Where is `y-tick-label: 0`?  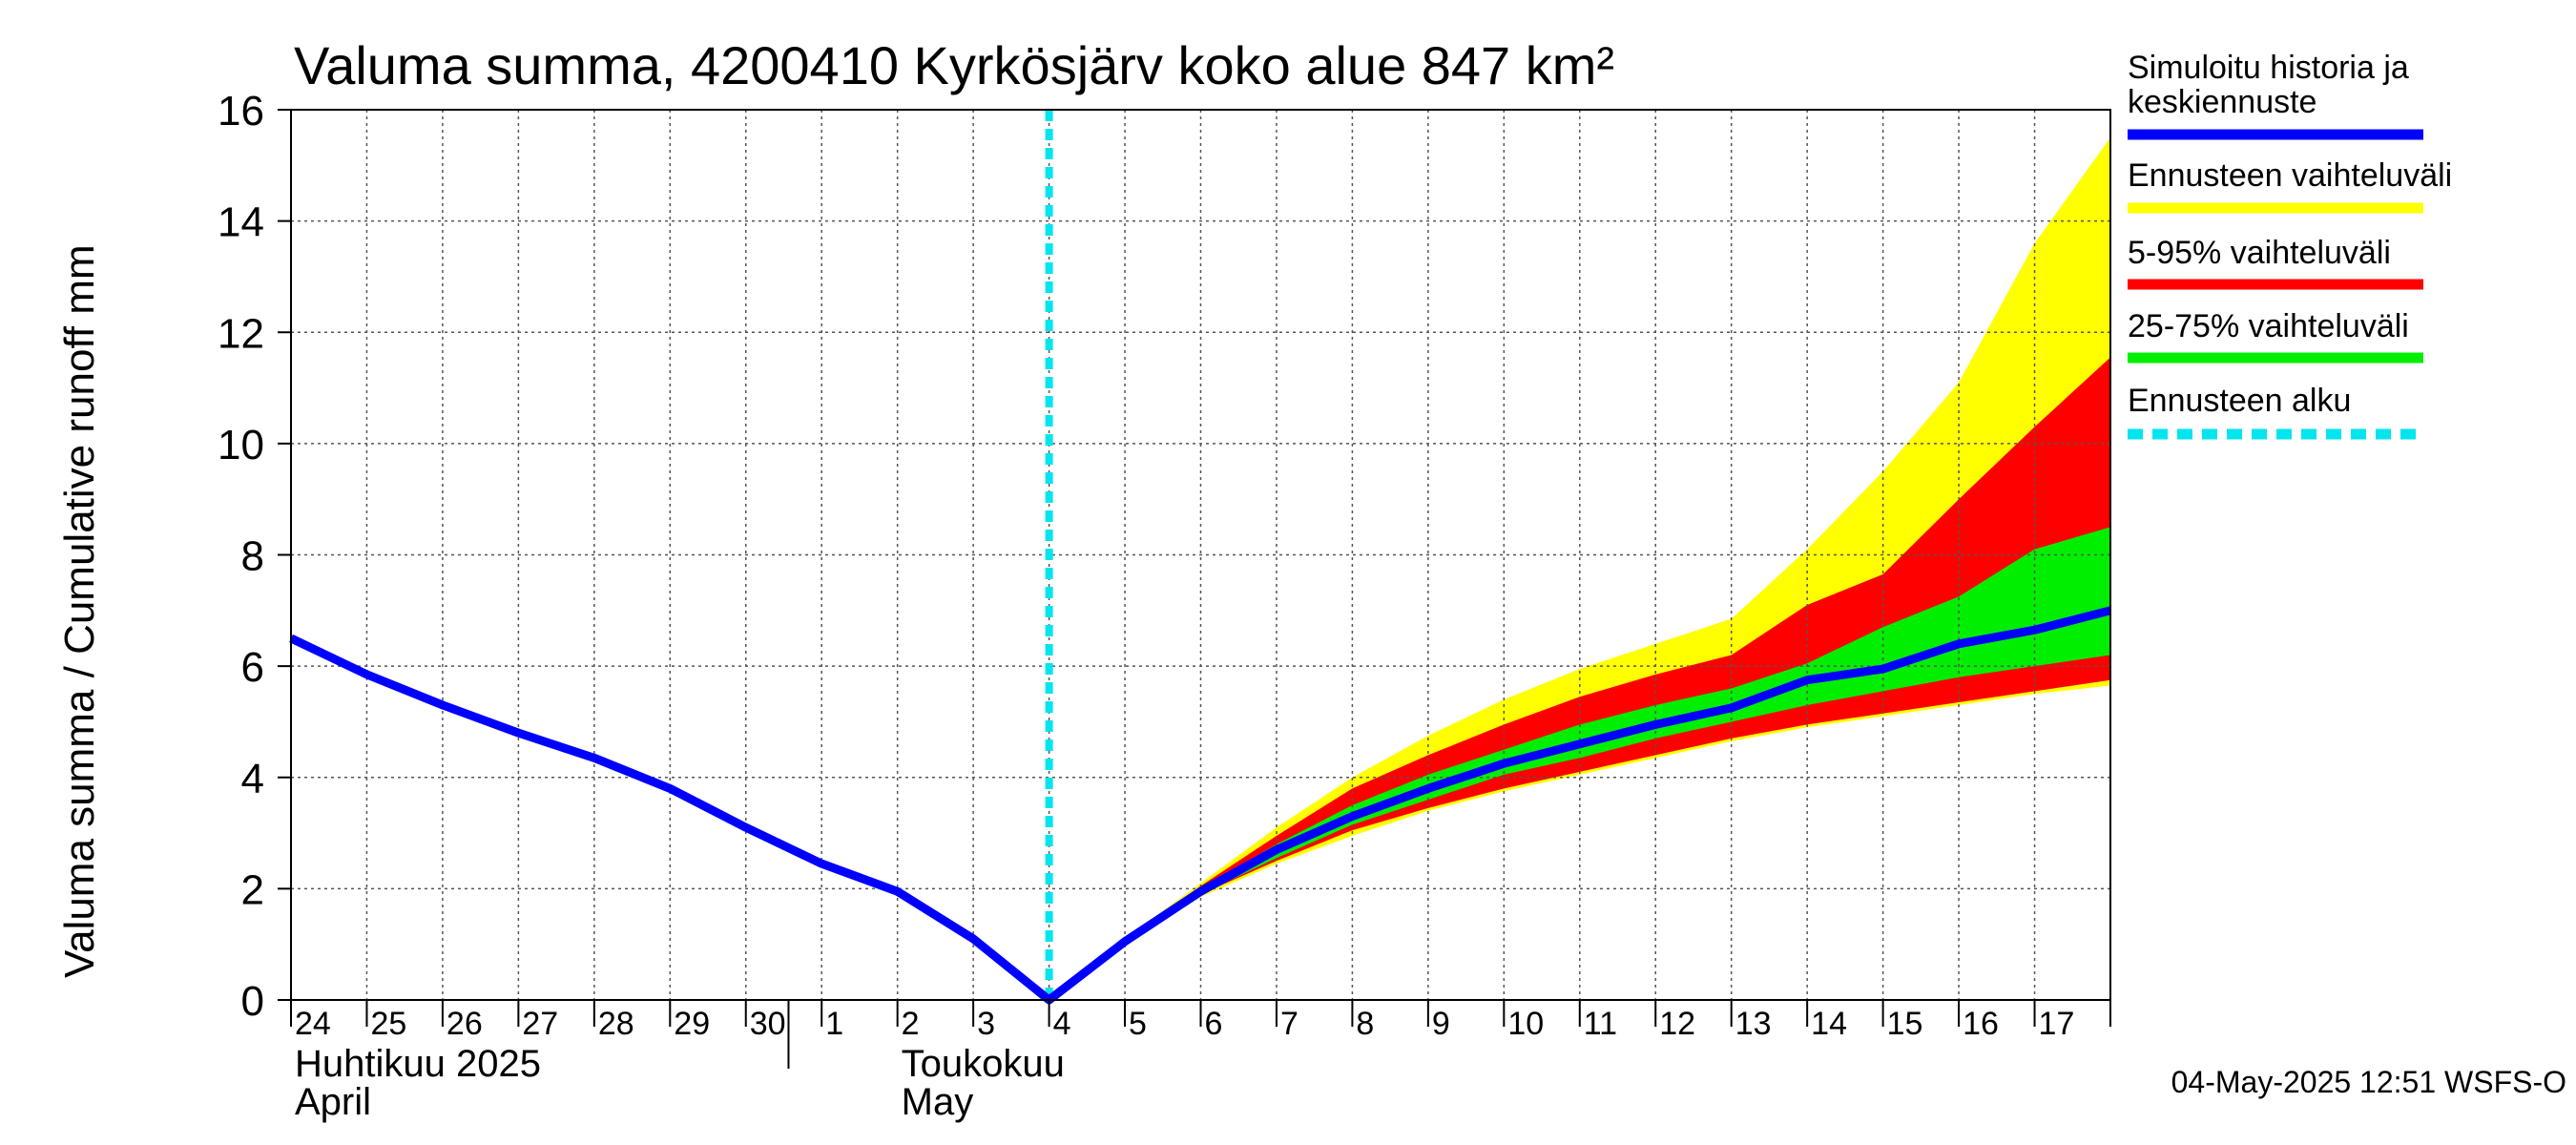 y-tick-label: 0 is located at coordinates (252, 1001).